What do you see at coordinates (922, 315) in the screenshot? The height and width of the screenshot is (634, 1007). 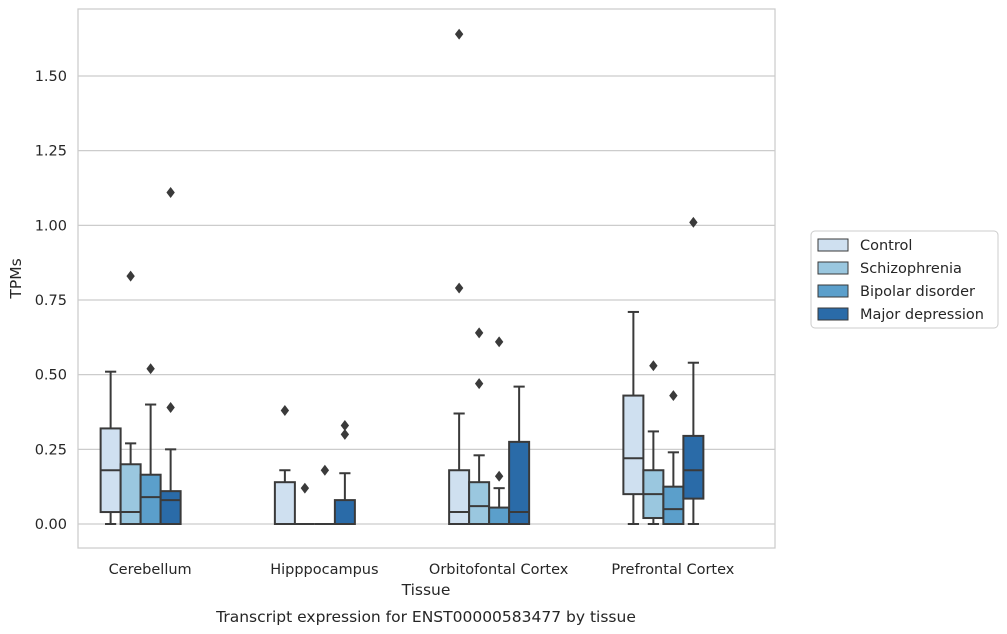 I see `legend-label: Major depression` at bounding box center [922, 315].